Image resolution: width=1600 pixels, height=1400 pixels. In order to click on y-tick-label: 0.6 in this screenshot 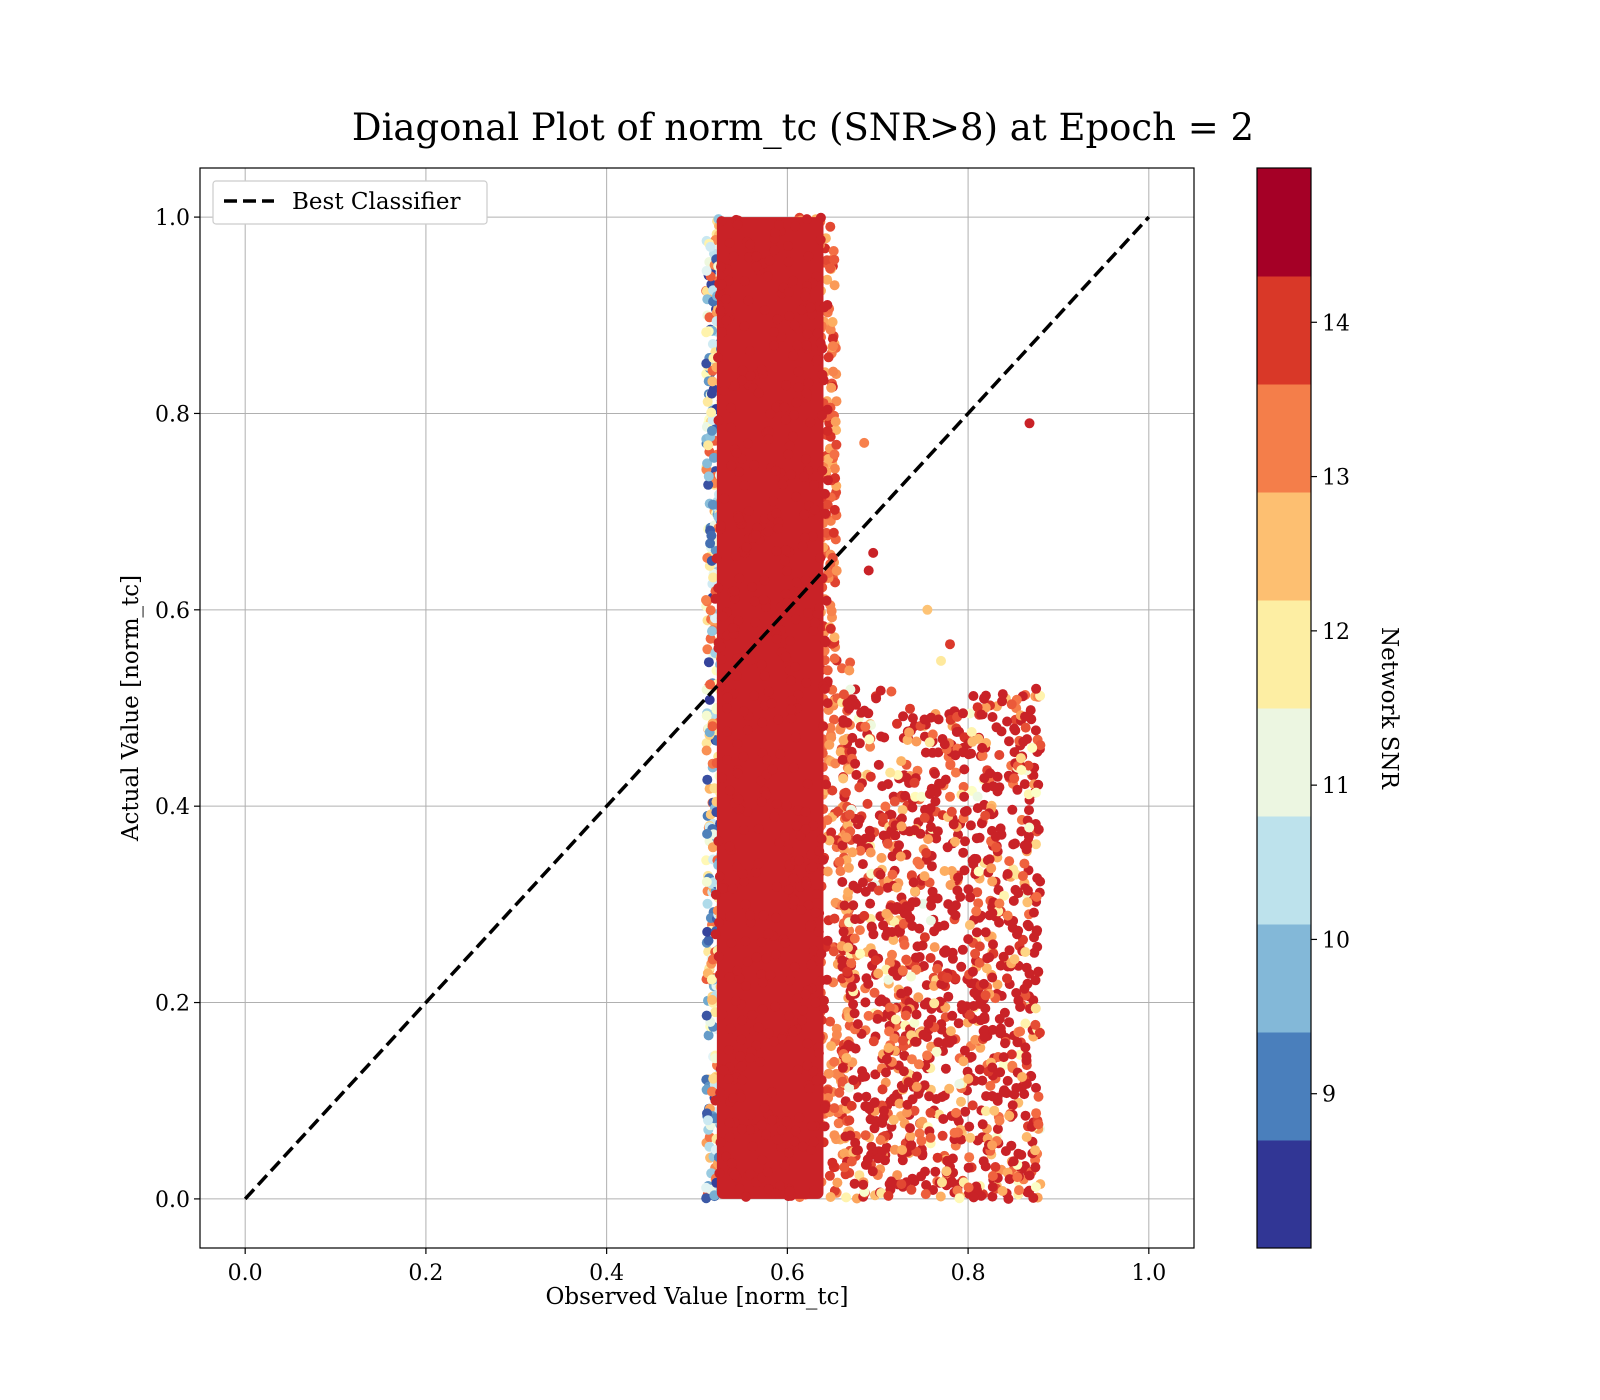, I will do `click(172, 611)`.